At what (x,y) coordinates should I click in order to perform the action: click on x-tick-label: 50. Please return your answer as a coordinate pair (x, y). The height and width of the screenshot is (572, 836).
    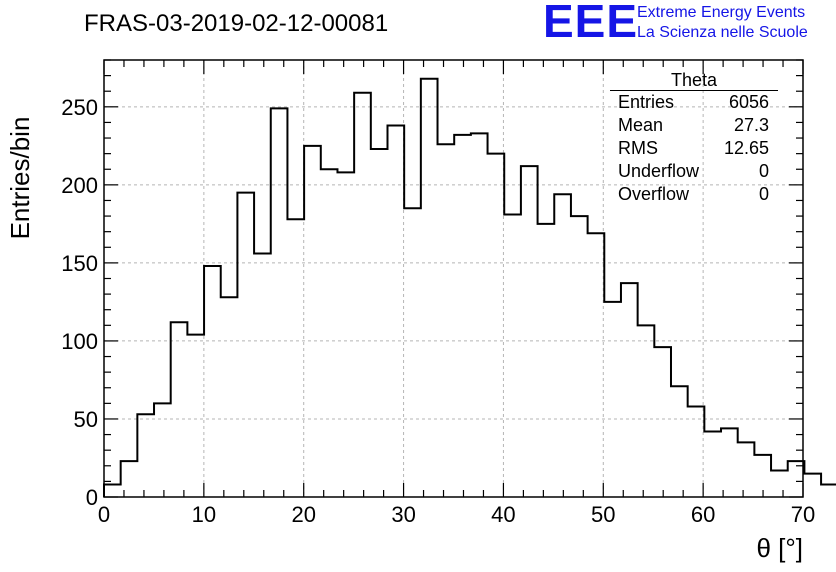
    Looking at the image, I should click on (603, 514).